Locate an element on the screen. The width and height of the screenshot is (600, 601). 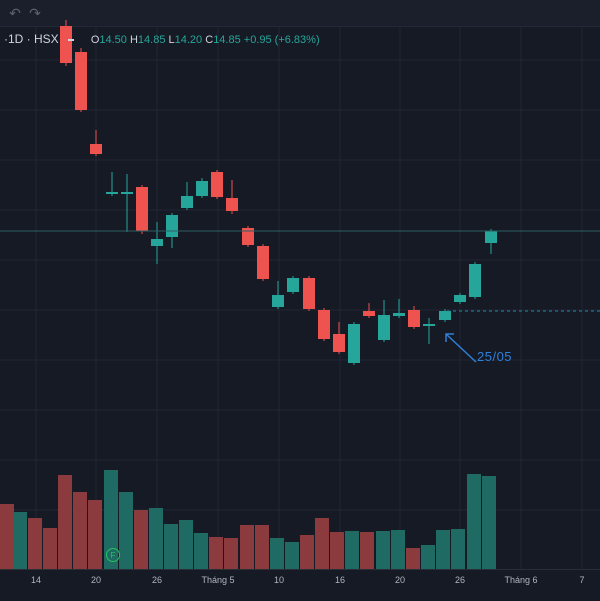
undo-icon: ↶ is located at coordinates (15, 13).